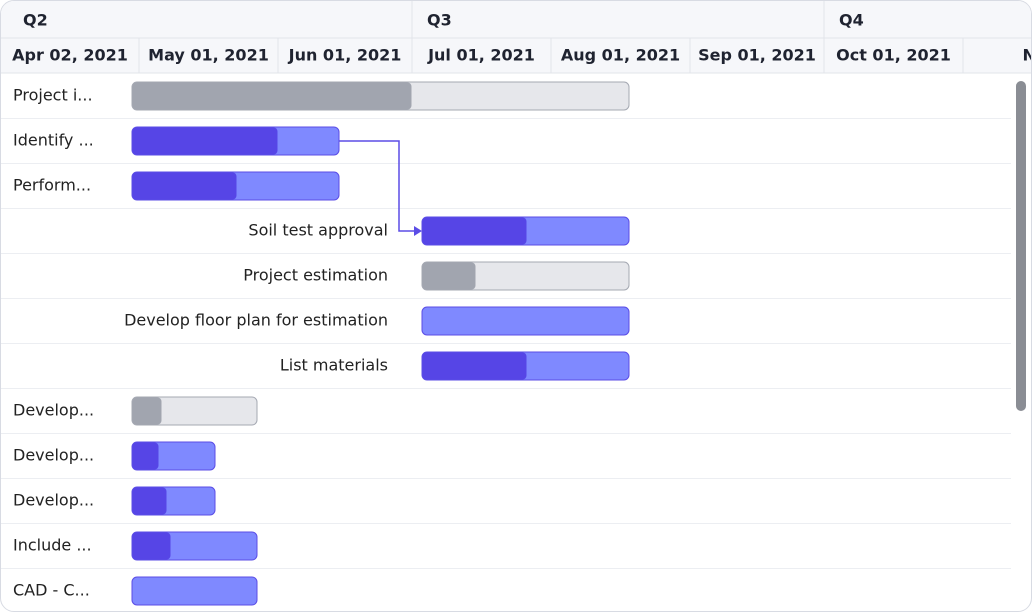 This screenshot has width=1032, height=612. What do you see at coordinates (481, 55) in the screenshot?
I see `date-label: Jul 01, 2021` at bounding box center [481, 55].